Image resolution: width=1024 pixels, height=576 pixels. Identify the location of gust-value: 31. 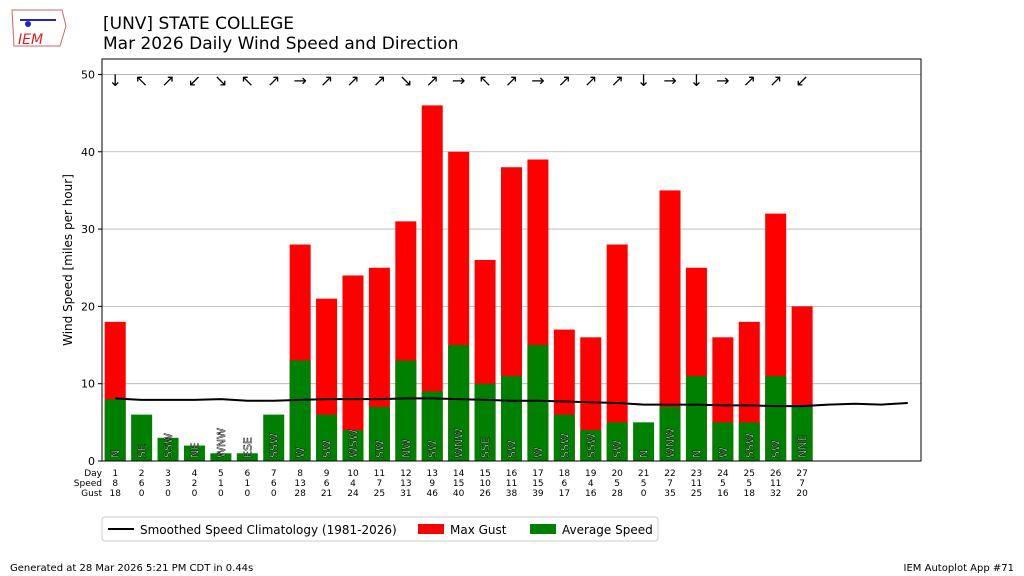
(405, 494).